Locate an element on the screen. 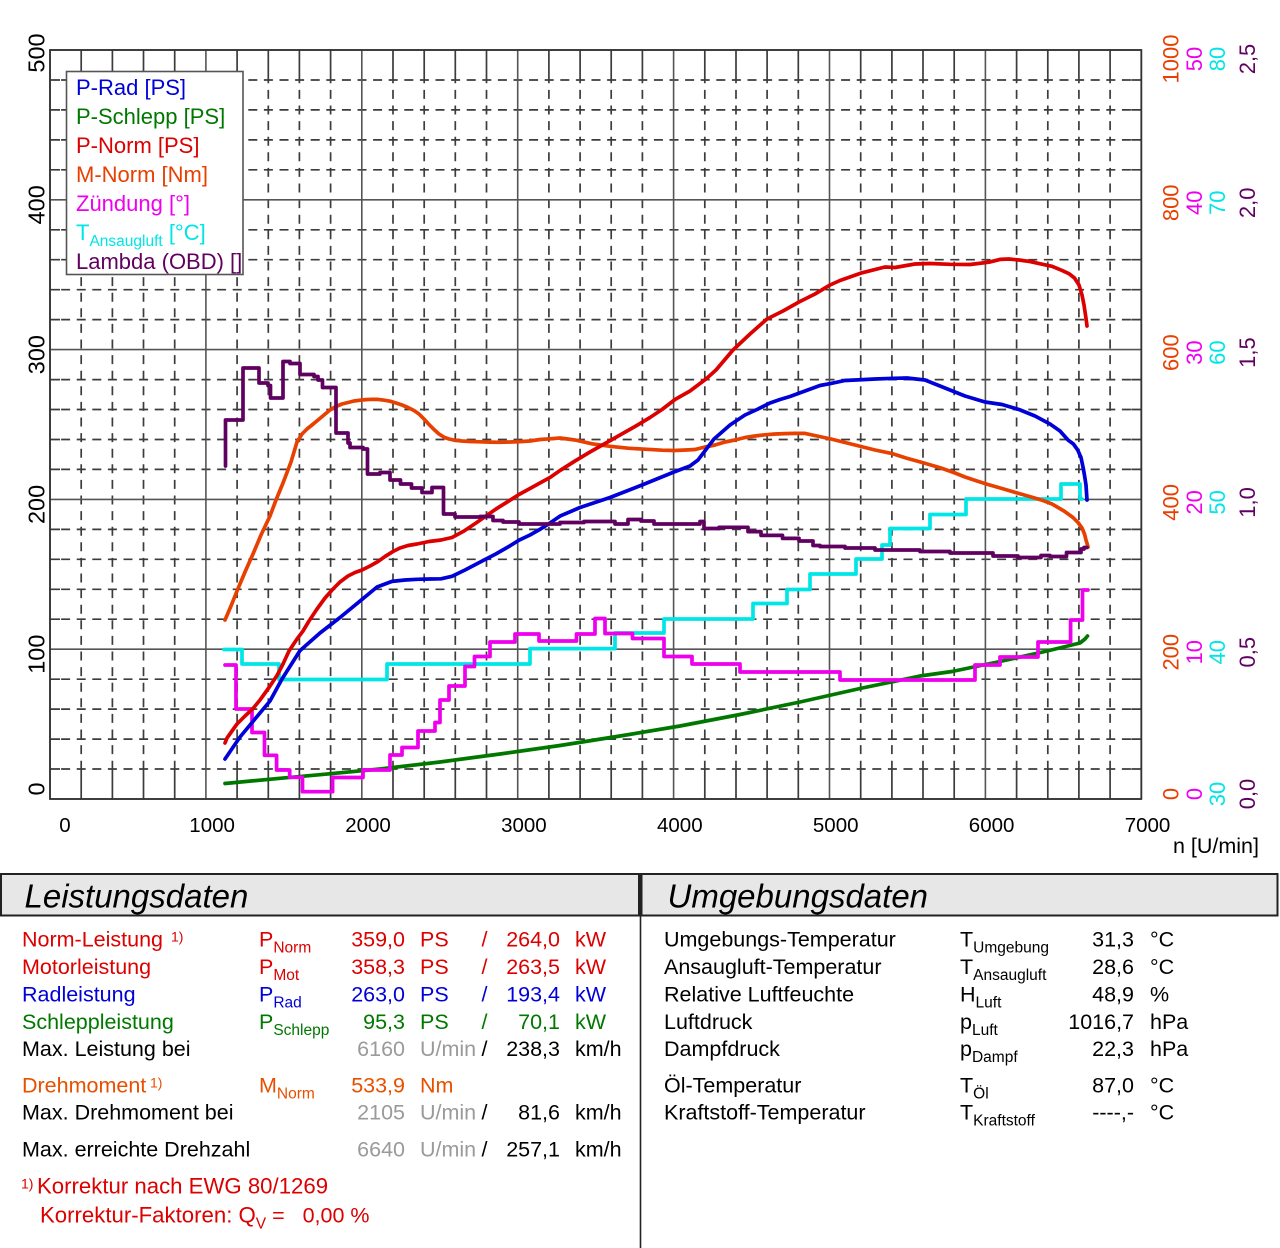  svg-text: 4000 is located at coordinates (680, 825).